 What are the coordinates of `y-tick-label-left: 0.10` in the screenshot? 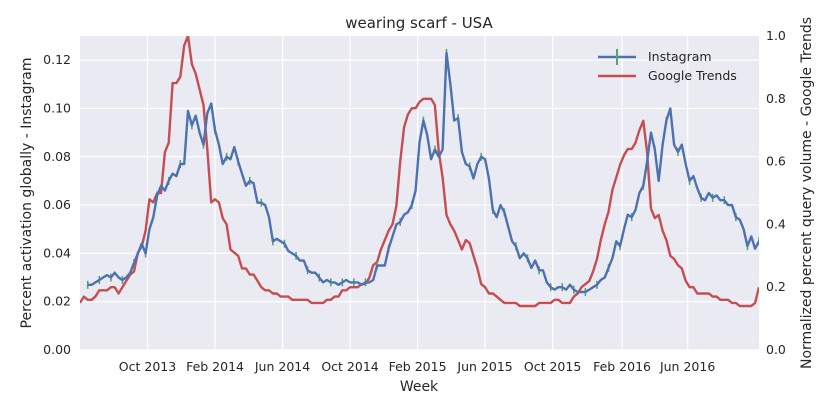 It's located at (57, 107).